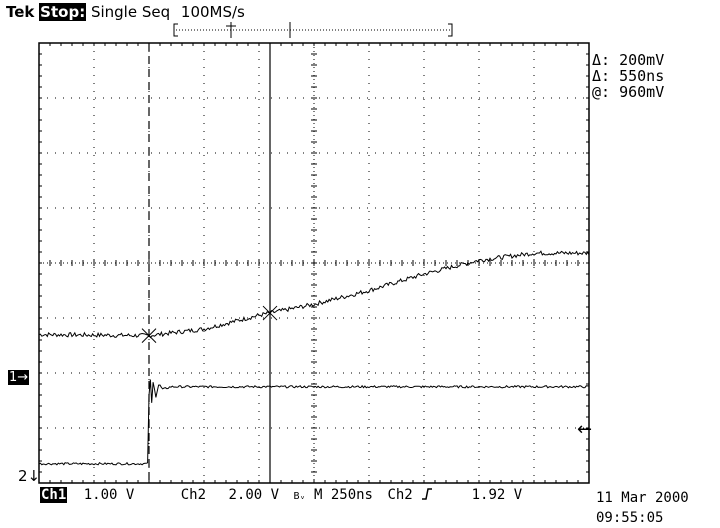 This screenshot has height=528, width=720. What do you see at coordinates (630, 518) in the screenshot?
I see `time-label: 09:55:05` at bounding box center [630, 518].